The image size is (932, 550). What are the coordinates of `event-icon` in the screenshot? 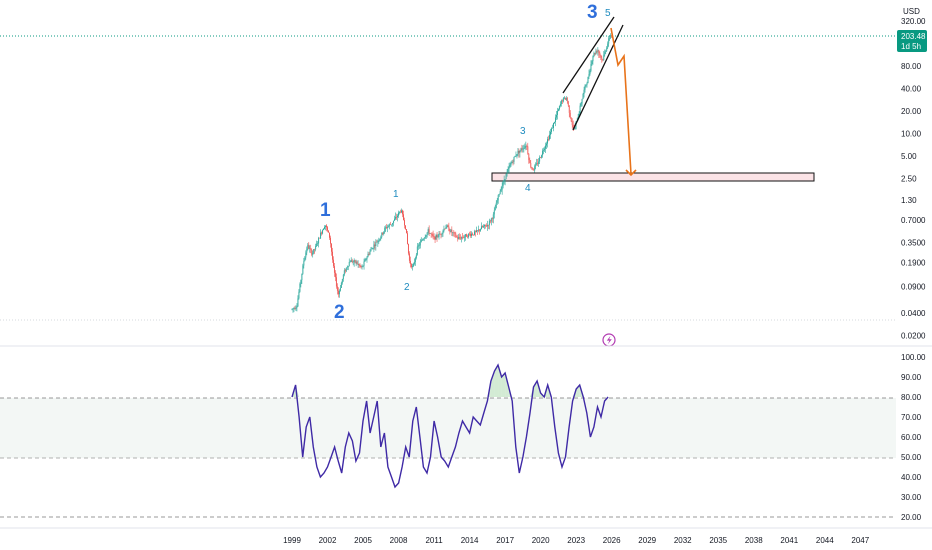 It's located at (609, 340).